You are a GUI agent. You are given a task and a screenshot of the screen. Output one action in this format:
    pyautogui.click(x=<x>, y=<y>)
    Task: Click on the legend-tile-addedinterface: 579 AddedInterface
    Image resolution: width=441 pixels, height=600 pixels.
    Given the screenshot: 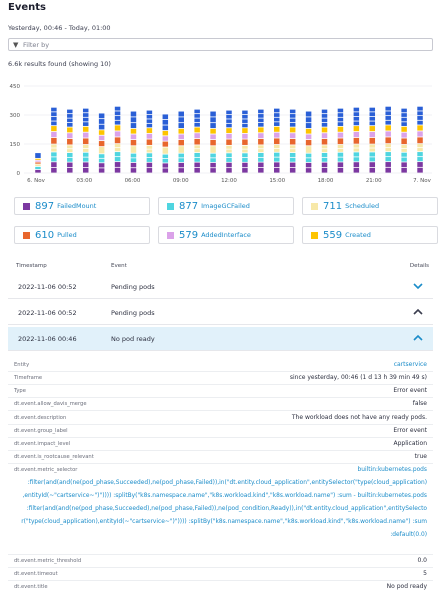 What is the action you would take?
    pyautogui.click(x=226, y=235)
    